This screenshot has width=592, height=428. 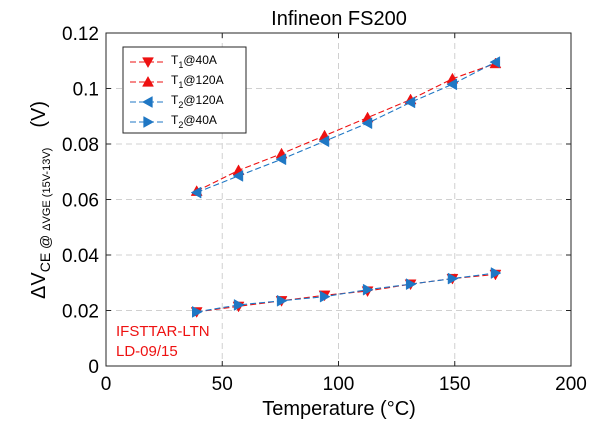 What do you see at coordinates (147, 351) in the screenshot?
I see `annotation-line-2: LD-09/15` at bounding box center [147, 351].